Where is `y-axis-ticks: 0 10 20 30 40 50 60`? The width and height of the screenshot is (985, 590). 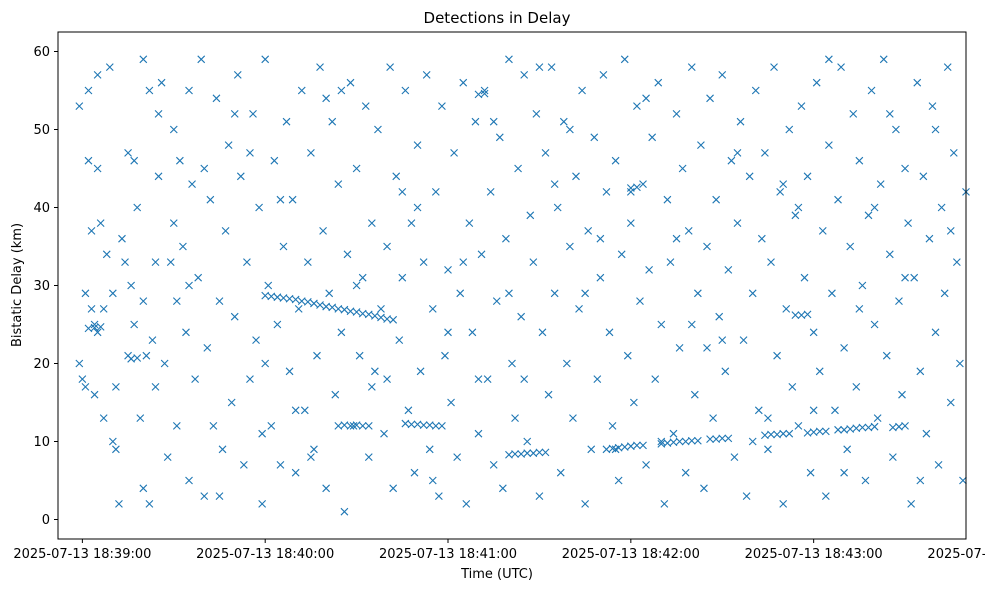 y-axis-ticks: 0 10 20 30 40 50 60 is located at coordinates (45, 286).